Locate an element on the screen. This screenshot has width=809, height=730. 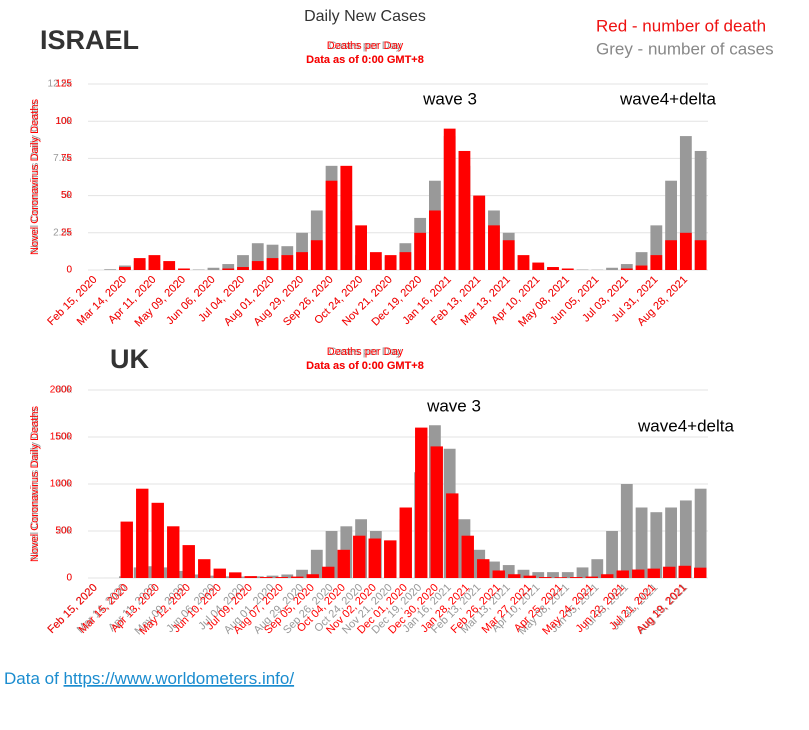
x-tick-label: Feb 15, 2020 is located at coordinates (72, 301).